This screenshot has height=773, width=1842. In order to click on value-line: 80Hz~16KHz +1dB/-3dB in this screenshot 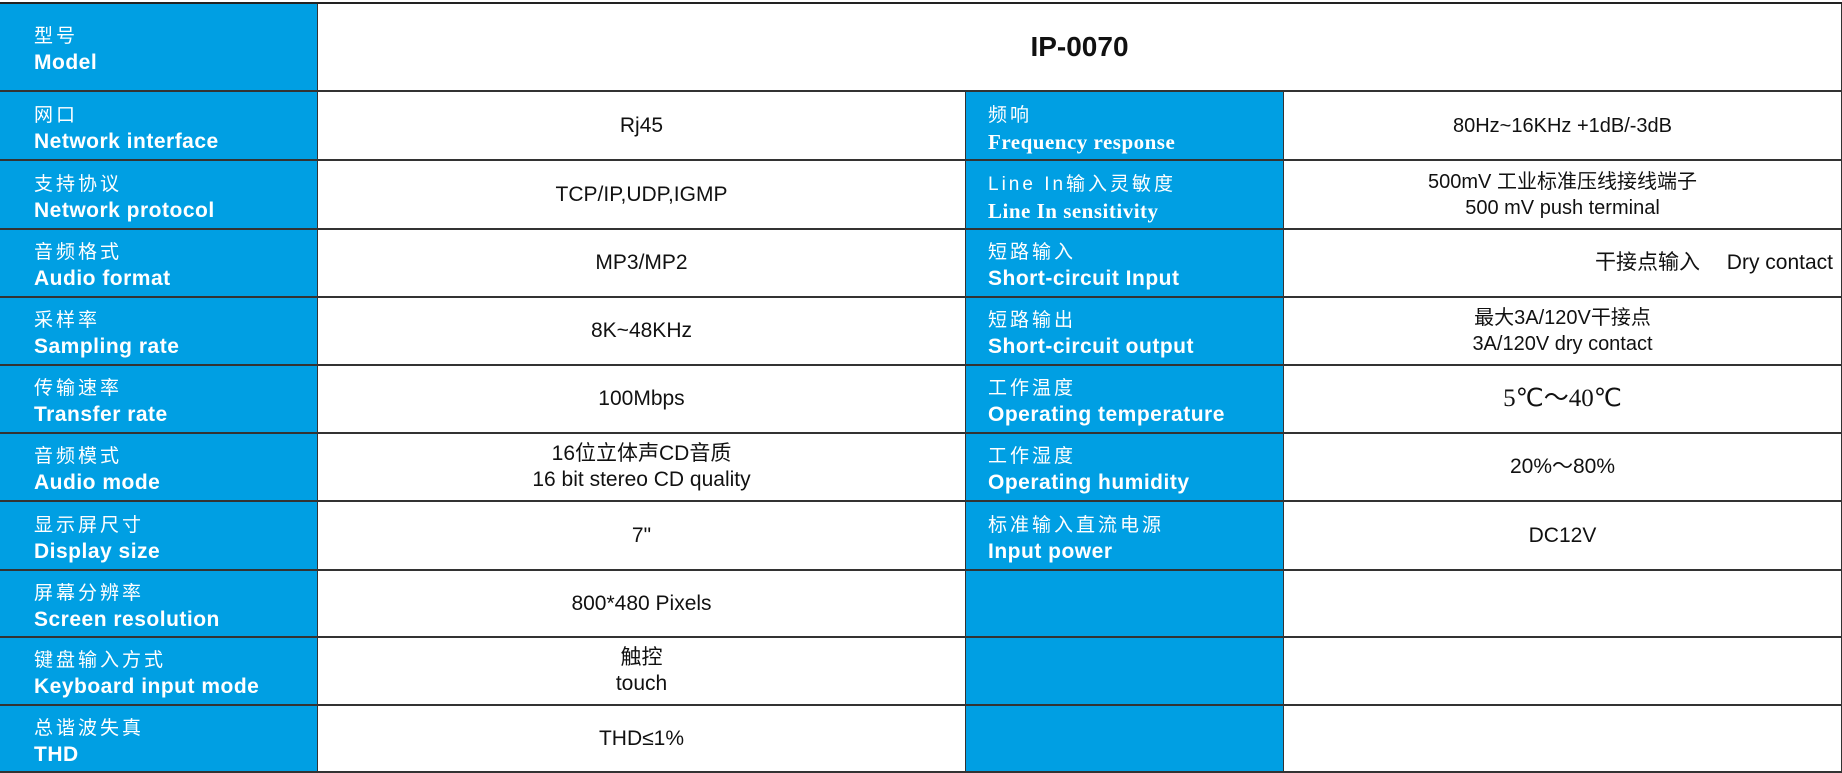, I will do `click(1562, 125)`.